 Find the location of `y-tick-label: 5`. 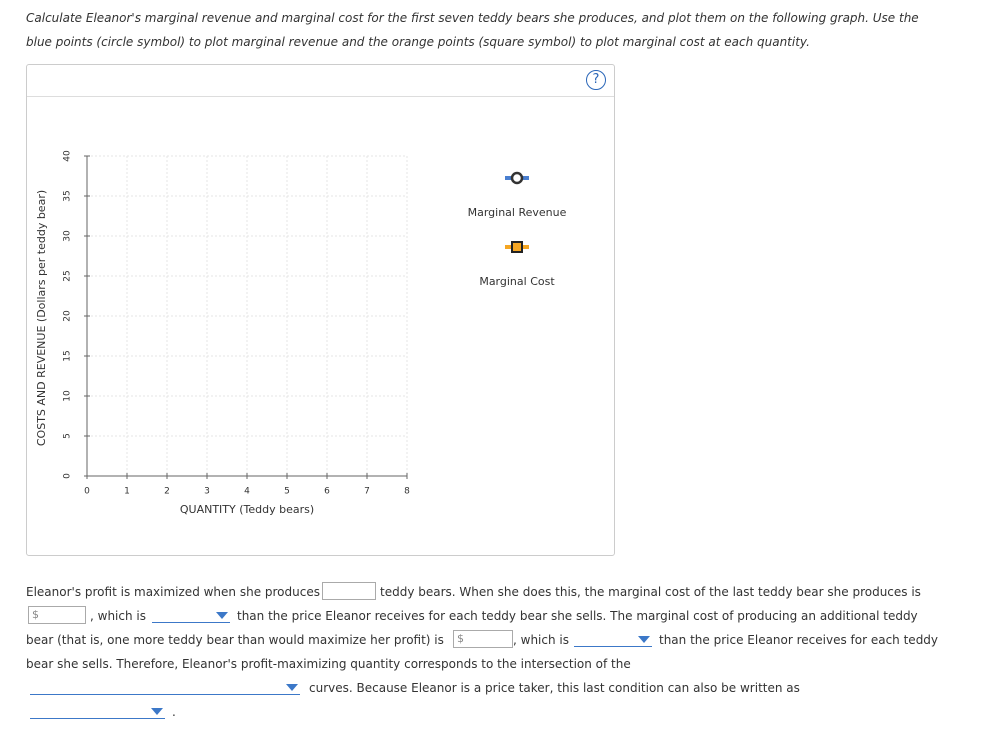

y-tick-label: 5 is located at coordinates (68, 436).